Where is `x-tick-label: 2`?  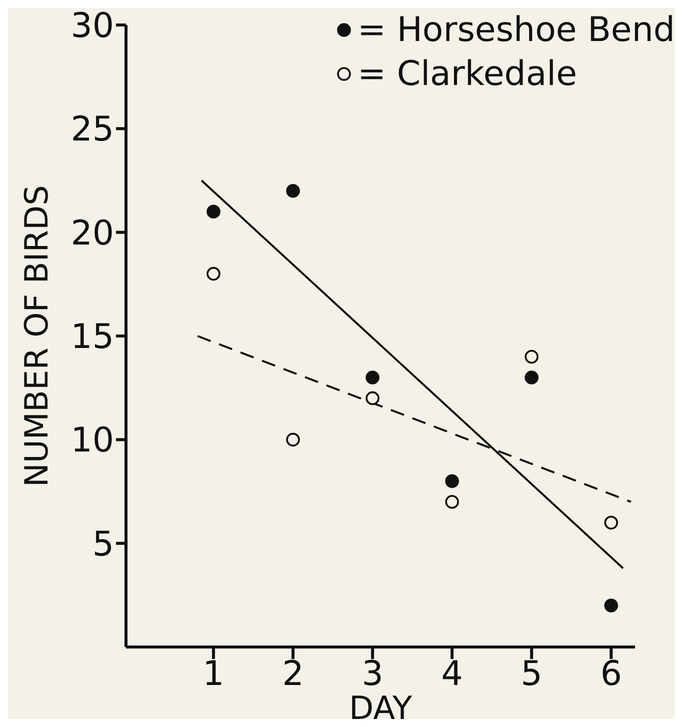
x-tick-label: 2 is located at coordinates (293, 674).